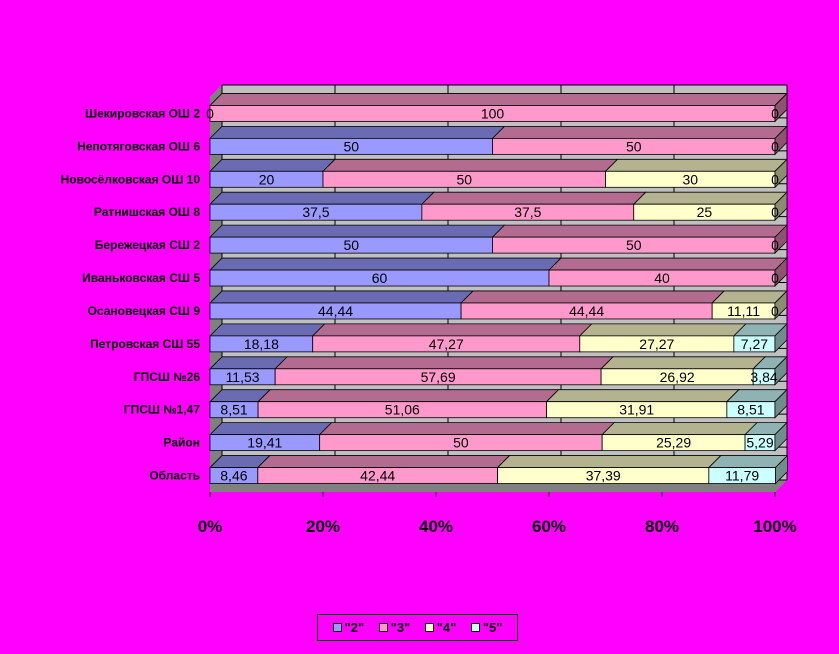 This screenshot has height=654, width=839. What do you see at coordinates (436, 526) in the screenshot?
I see `x-tick-label: 40%` at bounding box center [436, 526].